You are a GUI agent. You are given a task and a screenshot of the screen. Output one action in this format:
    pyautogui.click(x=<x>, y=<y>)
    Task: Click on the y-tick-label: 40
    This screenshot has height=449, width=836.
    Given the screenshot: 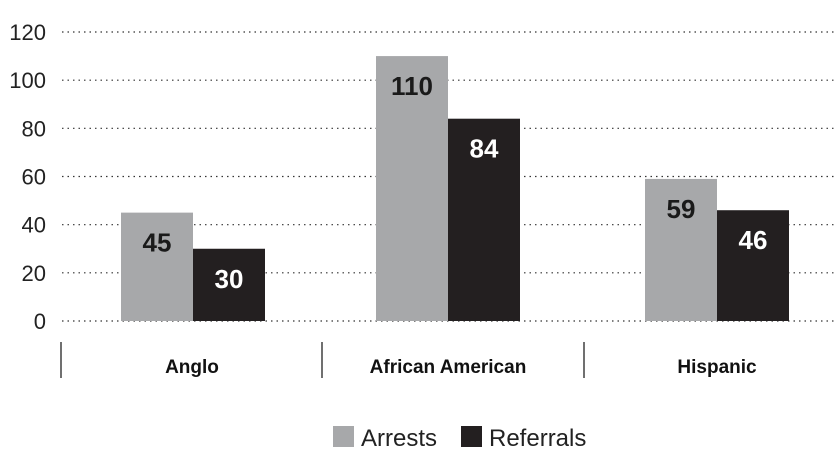 What is the action you would take?
    pyautogui.click(x=34, y=225)
    